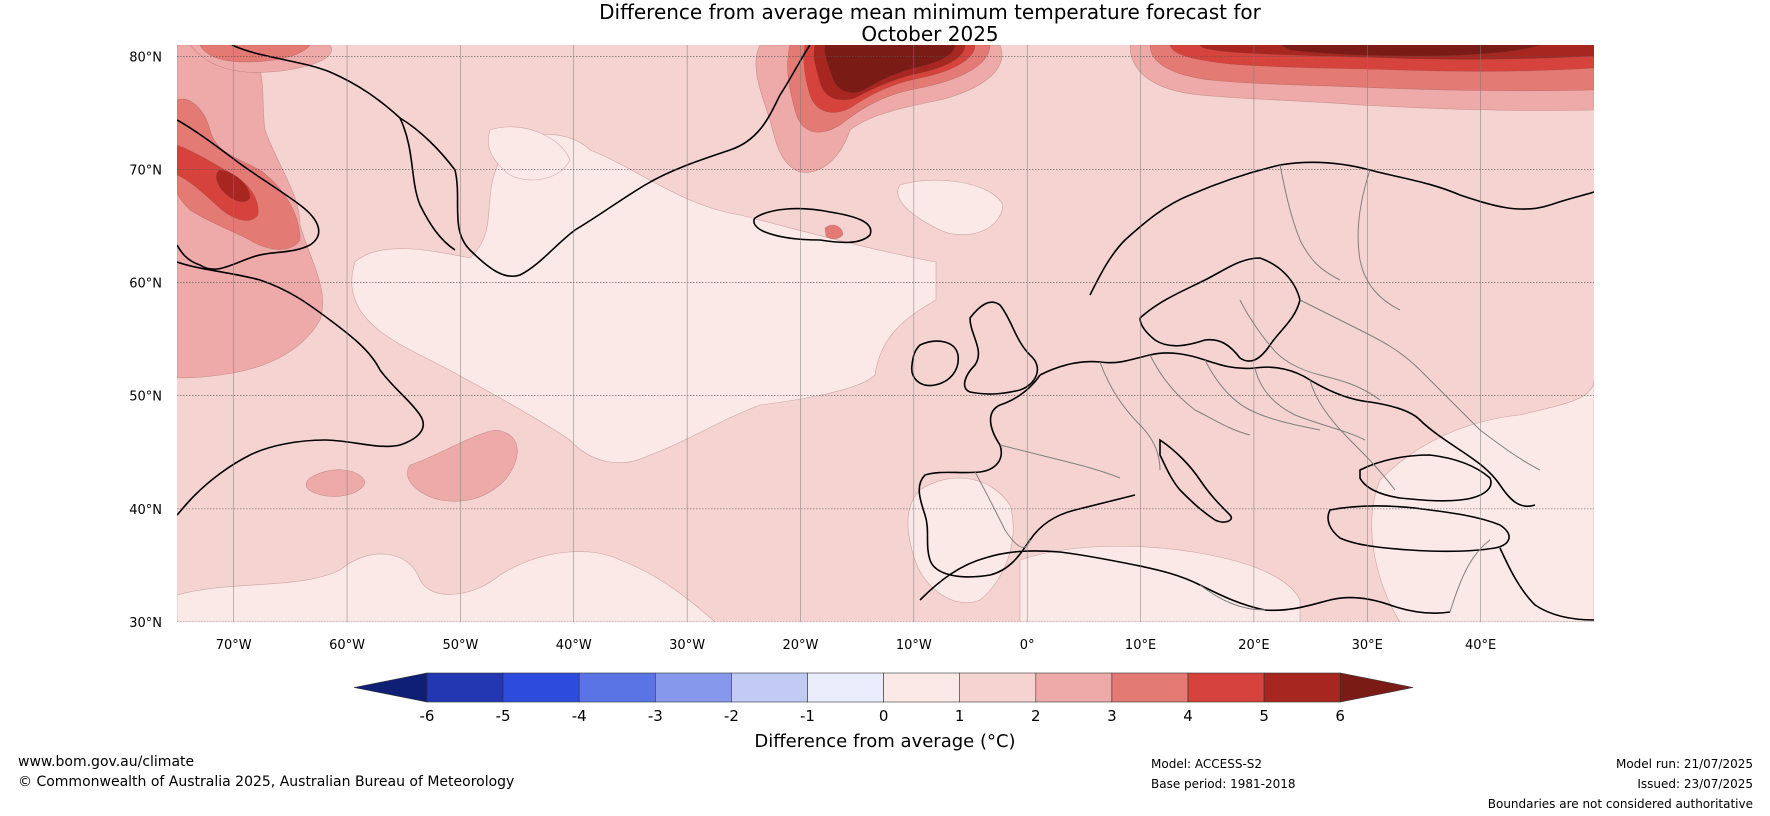 This screenshot has width=1770, height=816. What do you see at coordinates (1425, 478) in the screenshot?
I see `coastline-black-sea` at bounding box center [1425, 478].